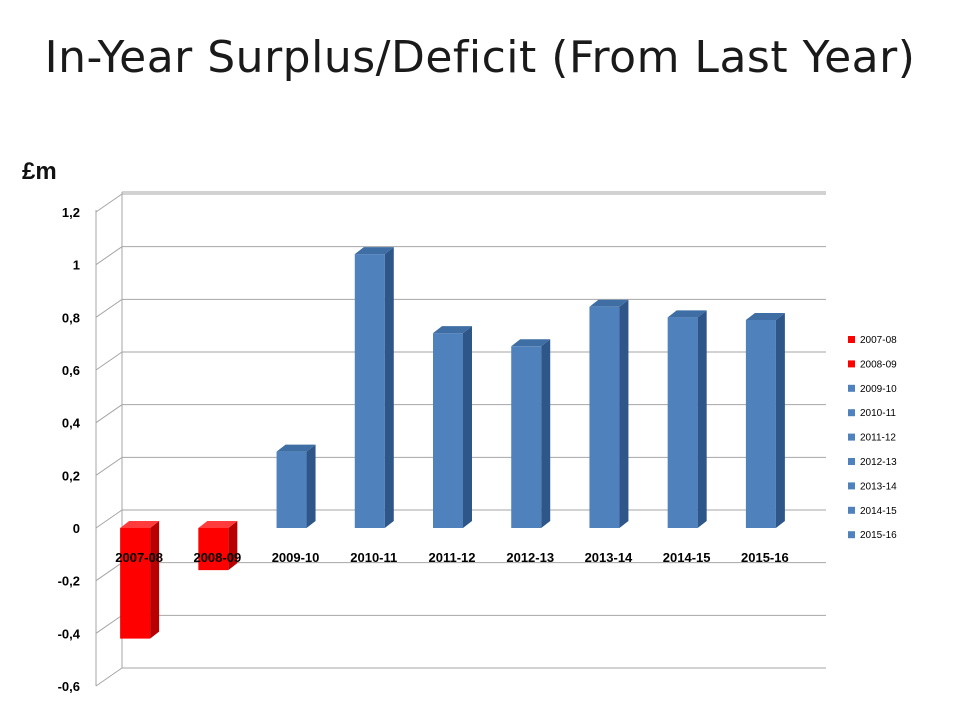 This screenshot has width=960, height=720. I want to click on y-tick-label: 0, so click(76, 528).